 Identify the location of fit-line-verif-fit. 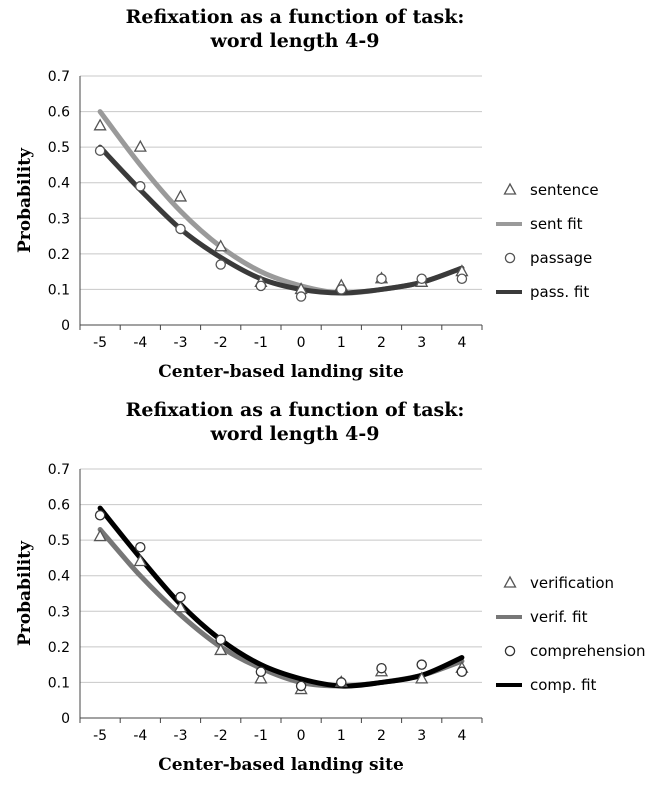
(281, 607).